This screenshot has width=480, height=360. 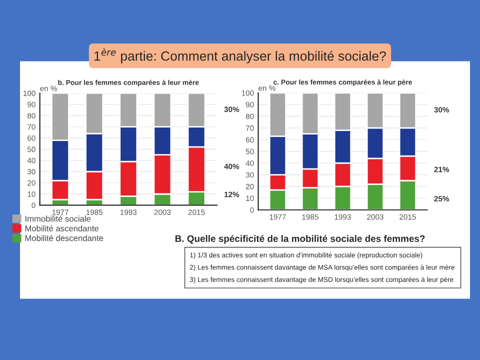 What do you see at coordinates (61, 228) in the screenshot?
I see `legend-label: Mobilité ascendante` at bounding box center [61, 228].